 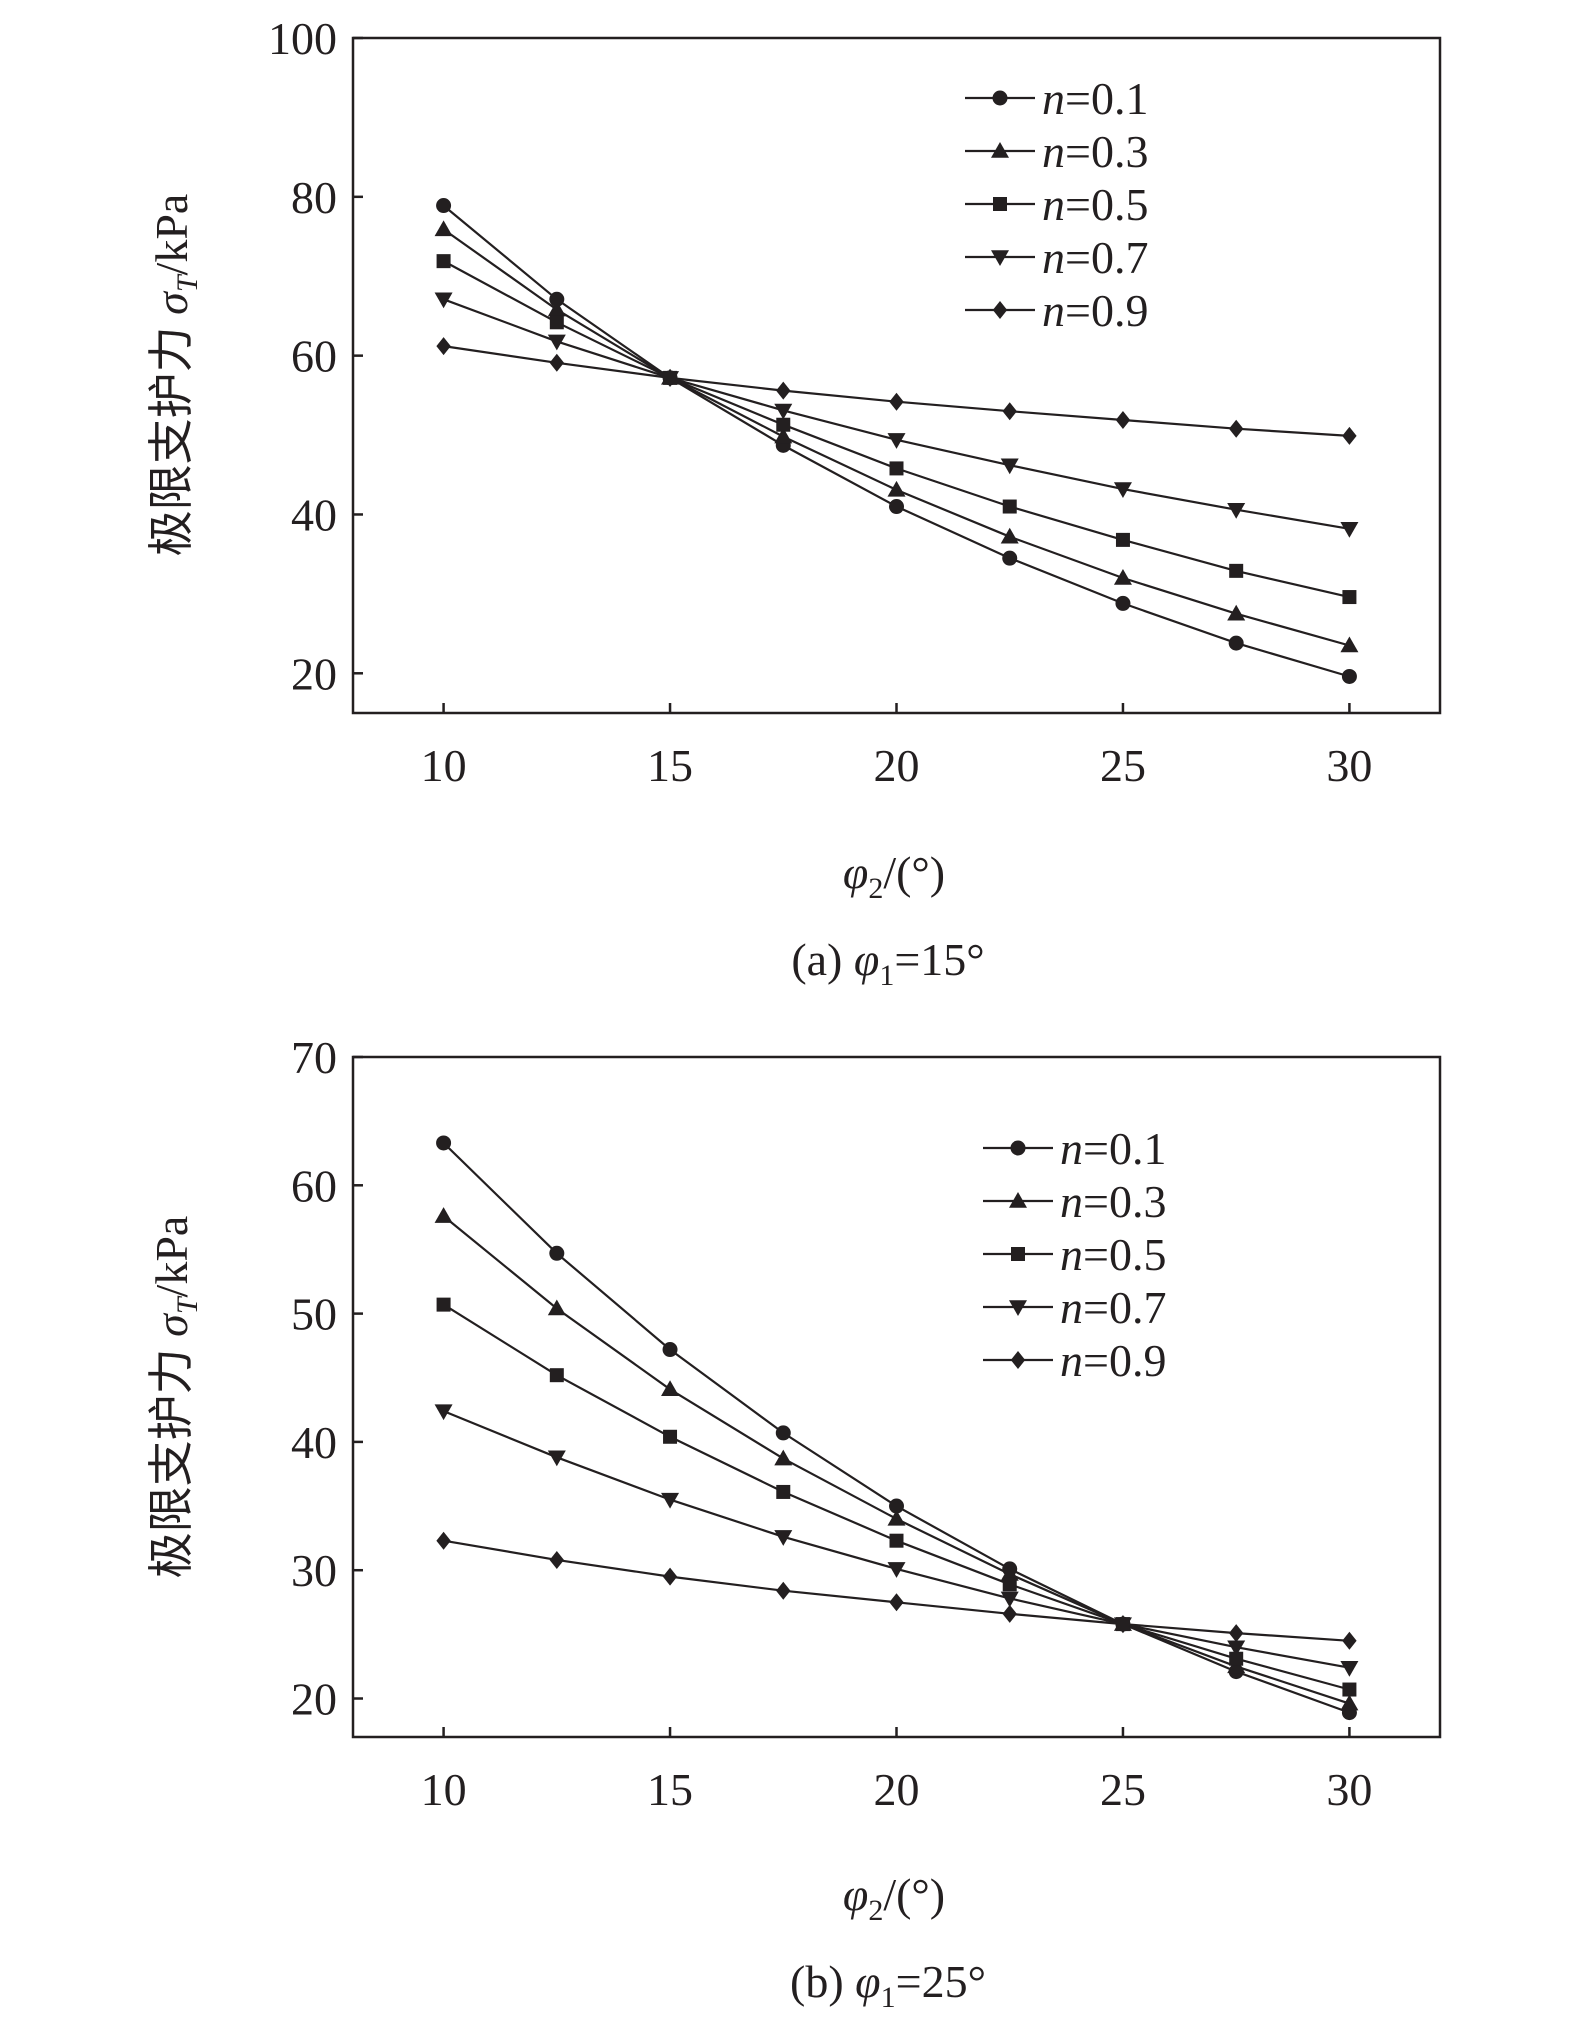 I want to click on x-axis-title: φ2/(°), so click(x=894, y=876).